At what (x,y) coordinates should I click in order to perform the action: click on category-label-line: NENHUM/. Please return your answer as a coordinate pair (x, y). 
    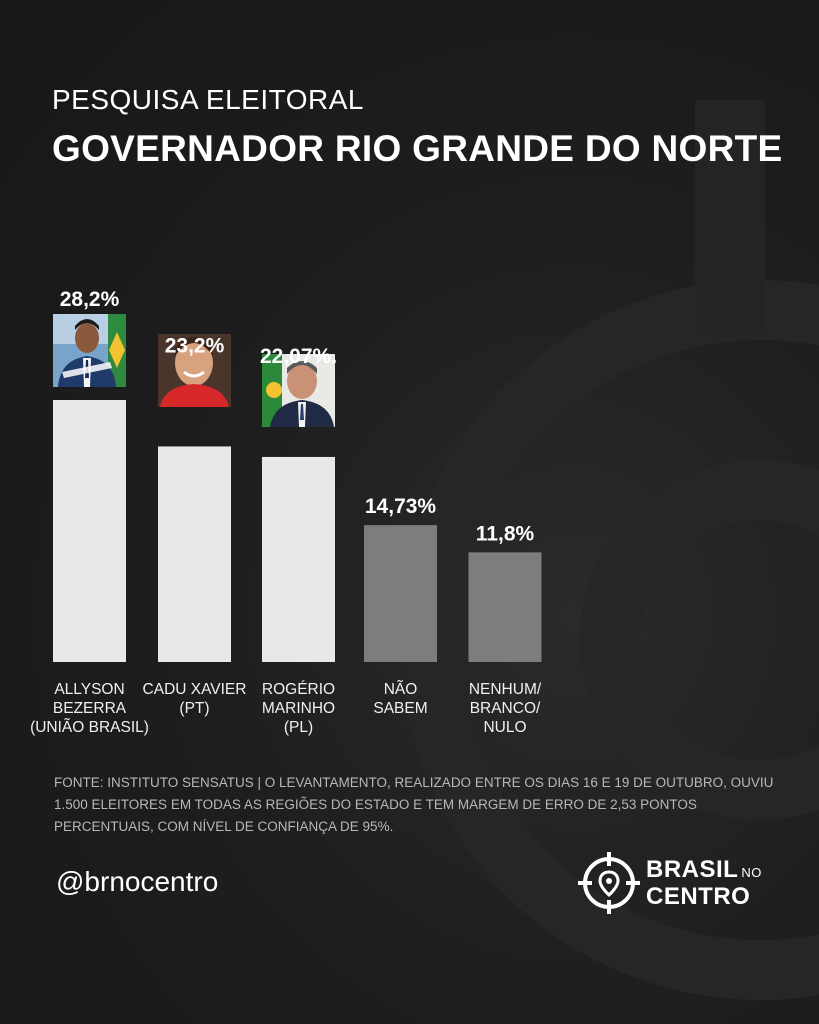
    Looking at the image, I should click on (505, 689).